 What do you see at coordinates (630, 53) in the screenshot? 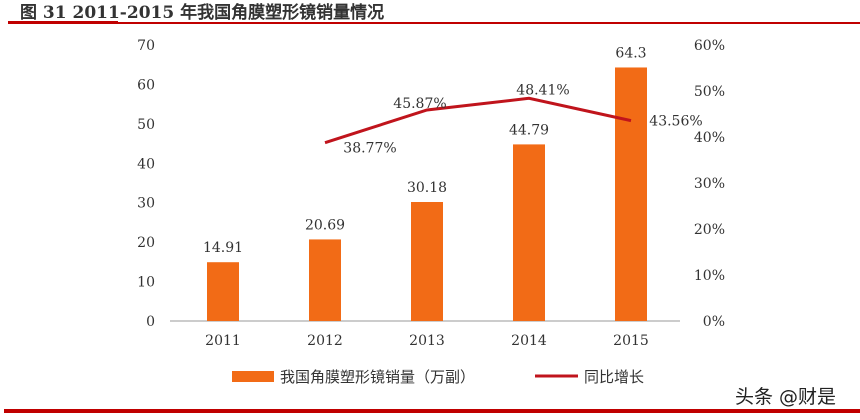
I see `bar-data-label: 64.3` at bounding box center [630, 53].